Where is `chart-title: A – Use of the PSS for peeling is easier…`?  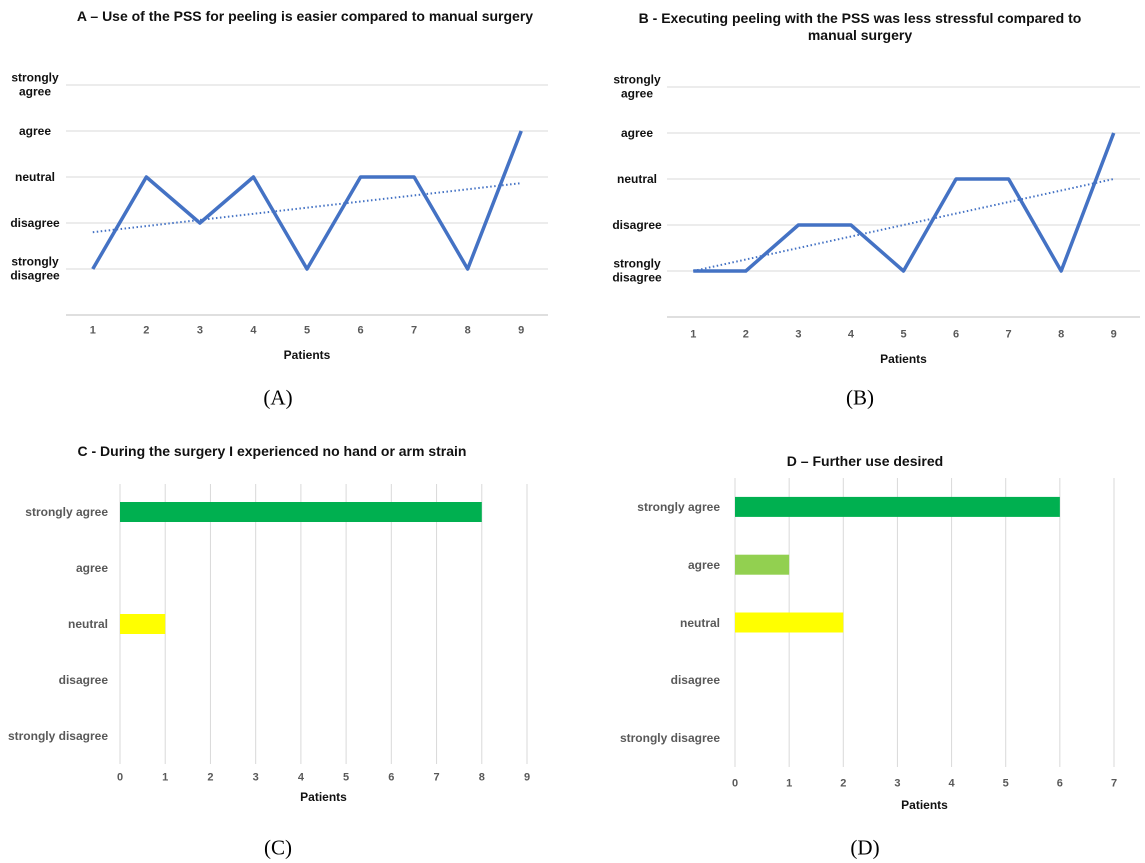 chart-title: A – Use of the PSS for peeling is easier… is located at coordinates (305, 16).